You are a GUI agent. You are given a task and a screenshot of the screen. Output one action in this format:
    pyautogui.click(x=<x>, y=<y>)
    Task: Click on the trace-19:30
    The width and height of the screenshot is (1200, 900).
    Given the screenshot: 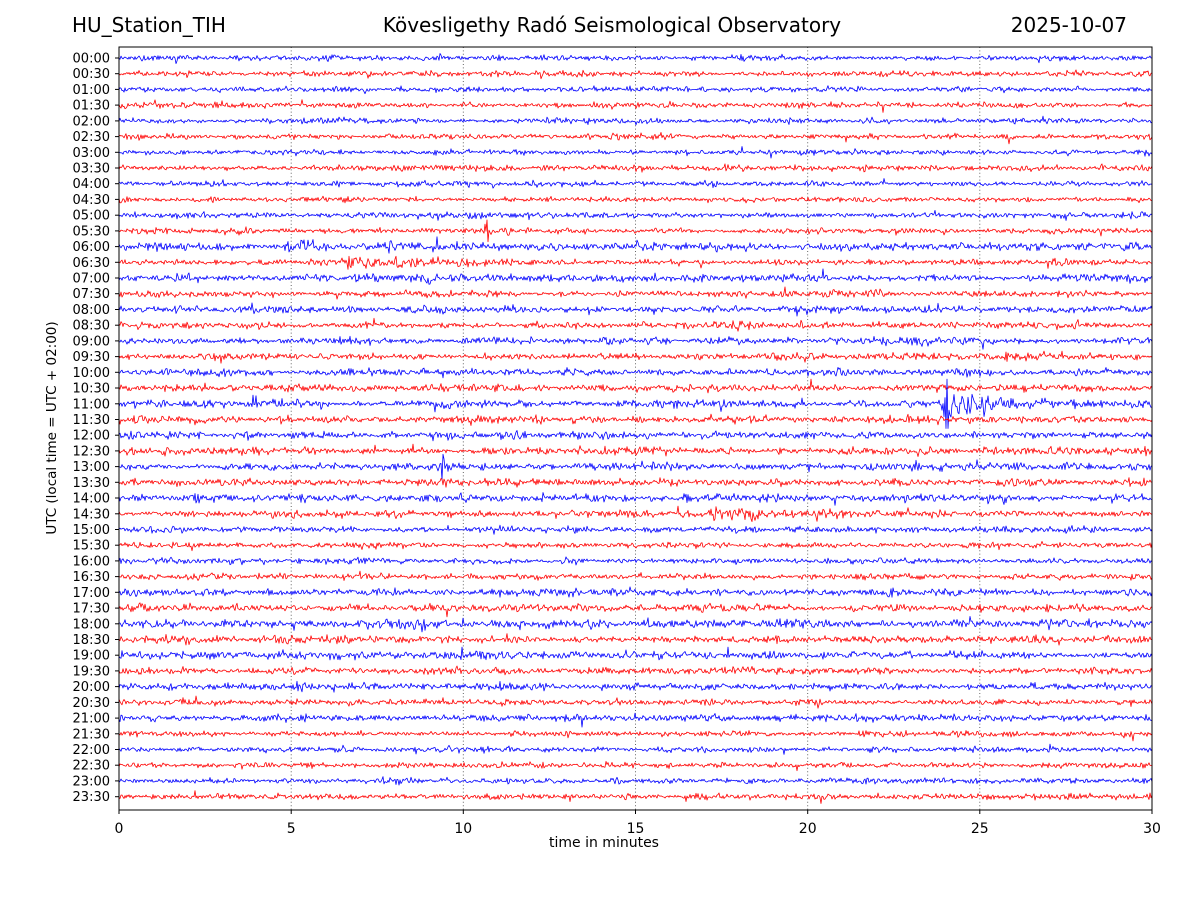 What is the action you would take?
    pyautogui.click(x=635, y=670)
    